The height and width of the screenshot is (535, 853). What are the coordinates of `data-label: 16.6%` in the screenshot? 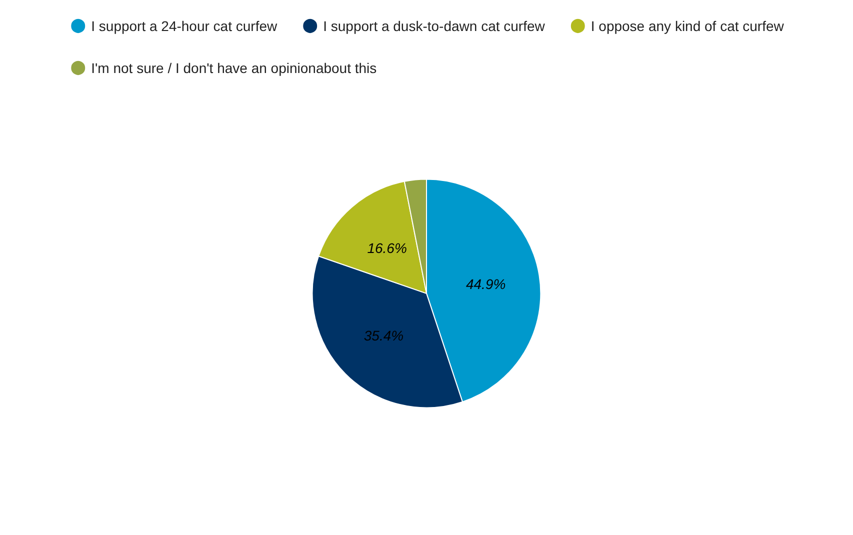 It's located at (387, 248).